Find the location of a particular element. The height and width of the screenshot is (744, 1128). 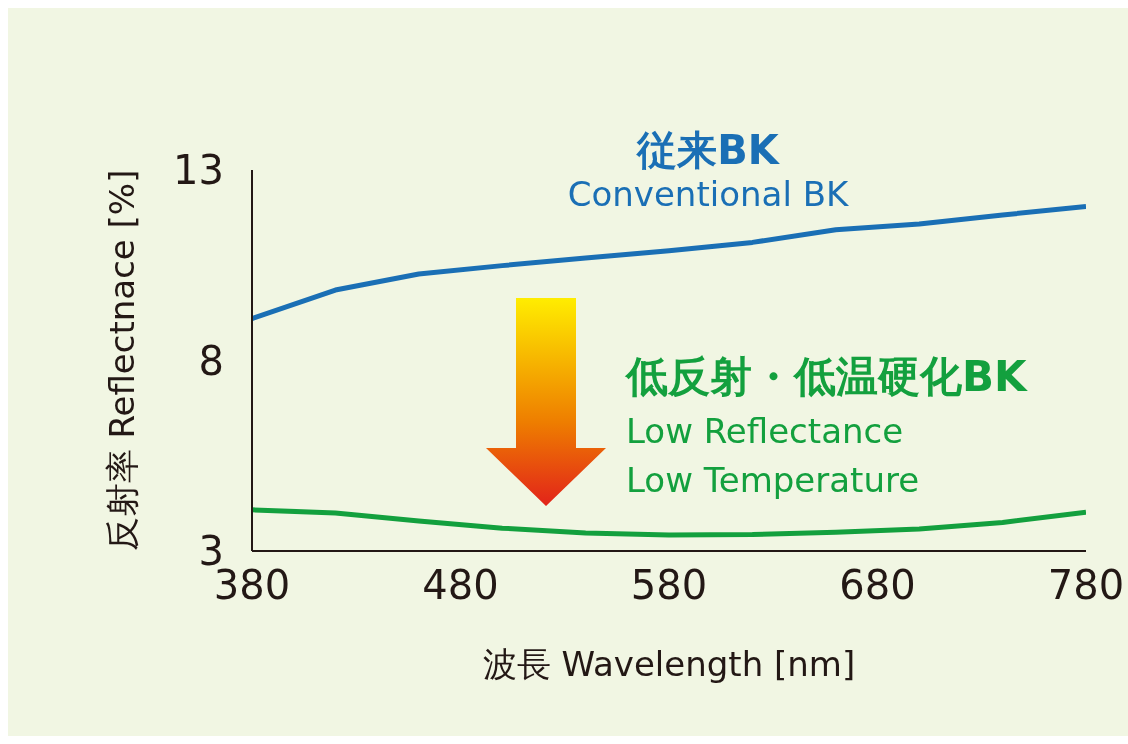

y-tick-label: 8 is located at coordinates (211, 360).